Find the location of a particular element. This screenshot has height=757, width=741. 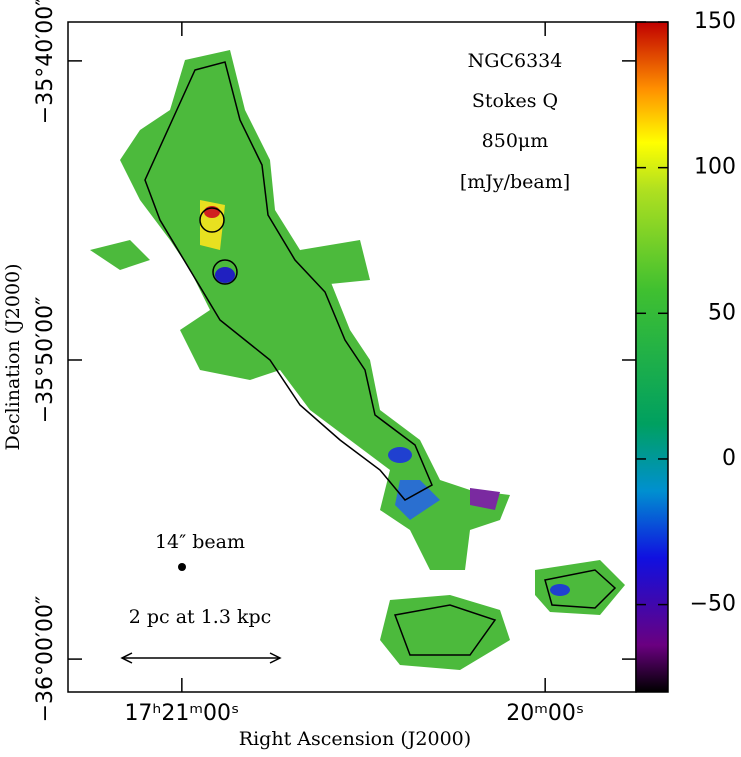

x-tick-label: 17ʰ21ᵐ00ˢ is located at coordinates (181, 713).